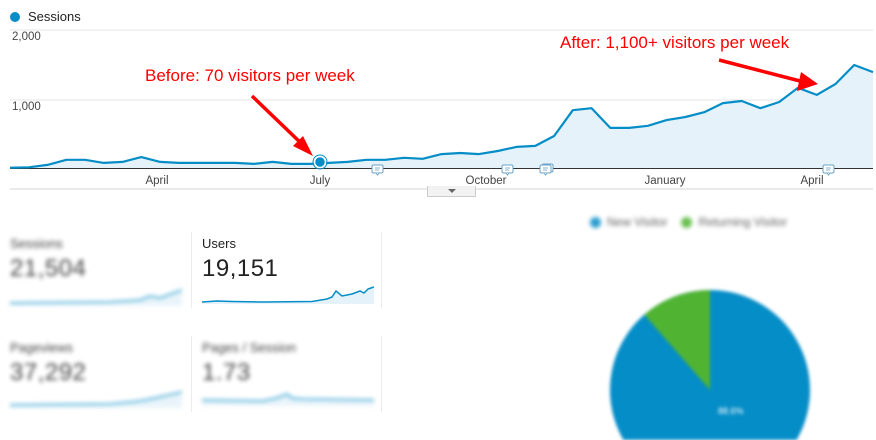 The image size is (876, 440). Describe the element at coordinates (674, 271) in the screenshot. I see `pie-label-returning: 11.4%` at that location.